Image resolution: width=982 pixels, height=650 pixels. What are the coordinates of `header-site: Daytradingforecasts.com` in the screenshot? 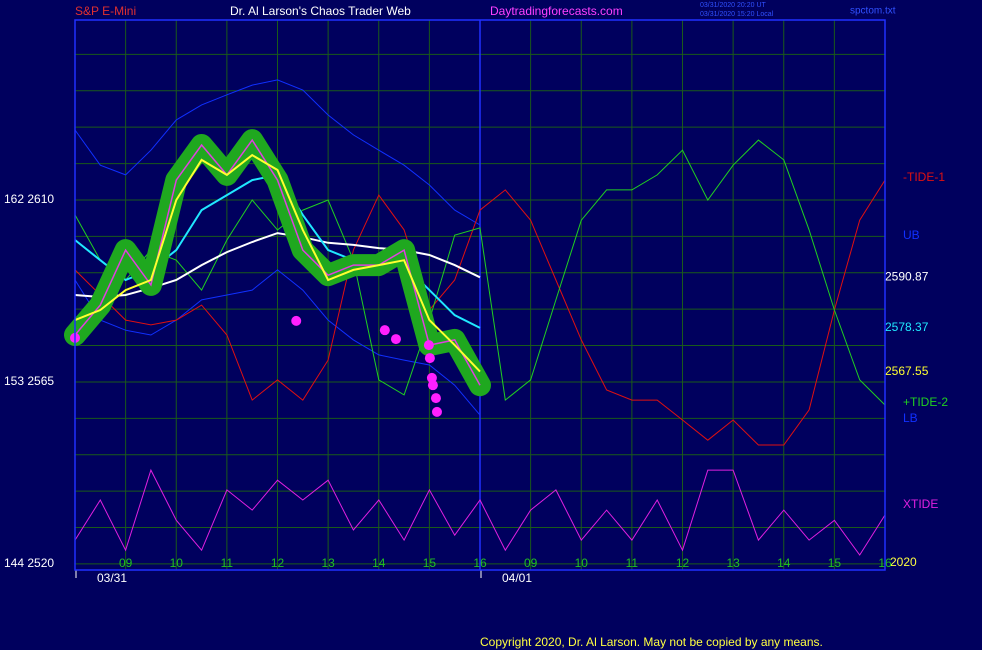 It's located at (556, 11).